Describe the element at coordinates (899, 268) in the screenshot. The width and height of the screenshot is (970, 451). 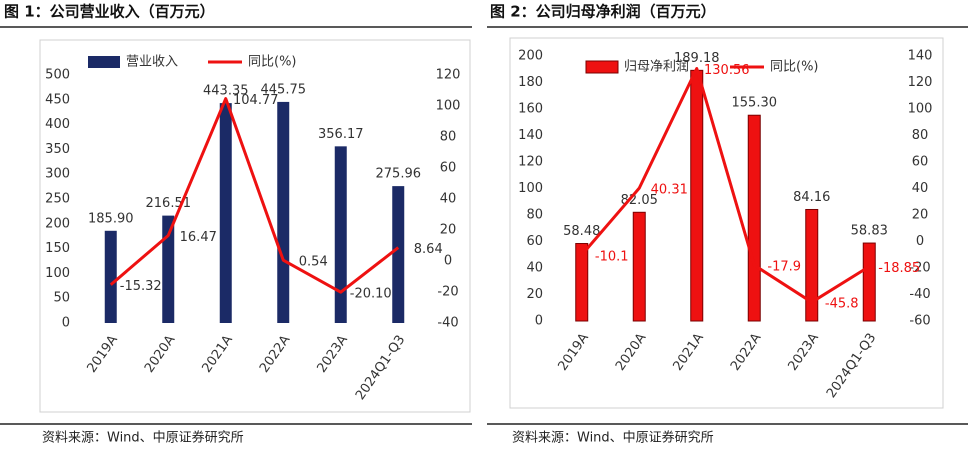
I see `line-label: -18.85` at that location.